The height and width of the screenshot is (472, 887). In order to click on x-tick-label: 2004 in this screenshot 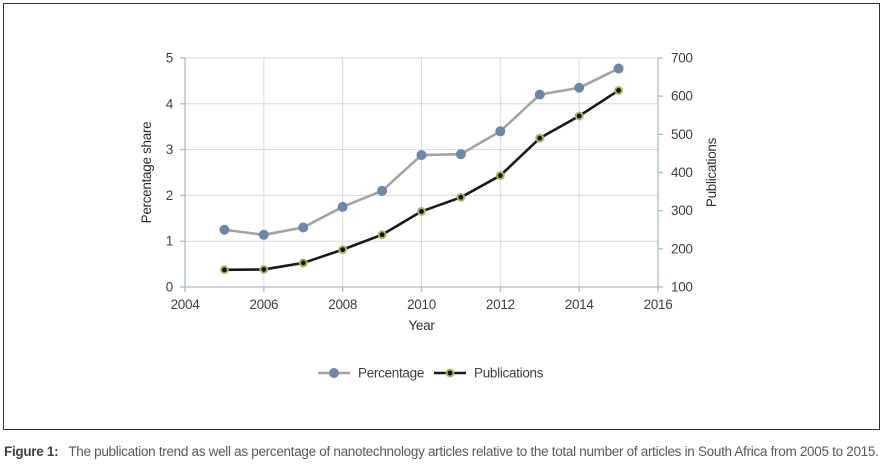, I will do `click(186, 304)`.